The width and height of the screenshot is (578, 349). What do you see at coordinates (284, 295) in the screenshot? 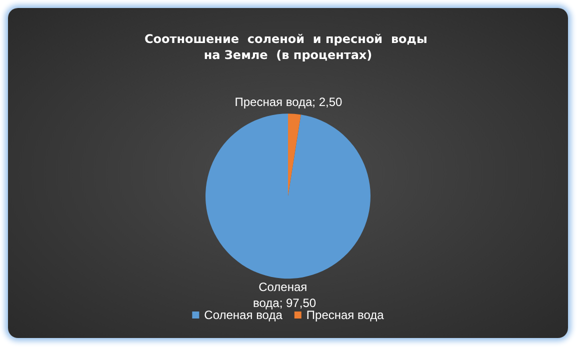
I see `data-label: Соленая вода; 97,50` at bounding box center [284, 295].